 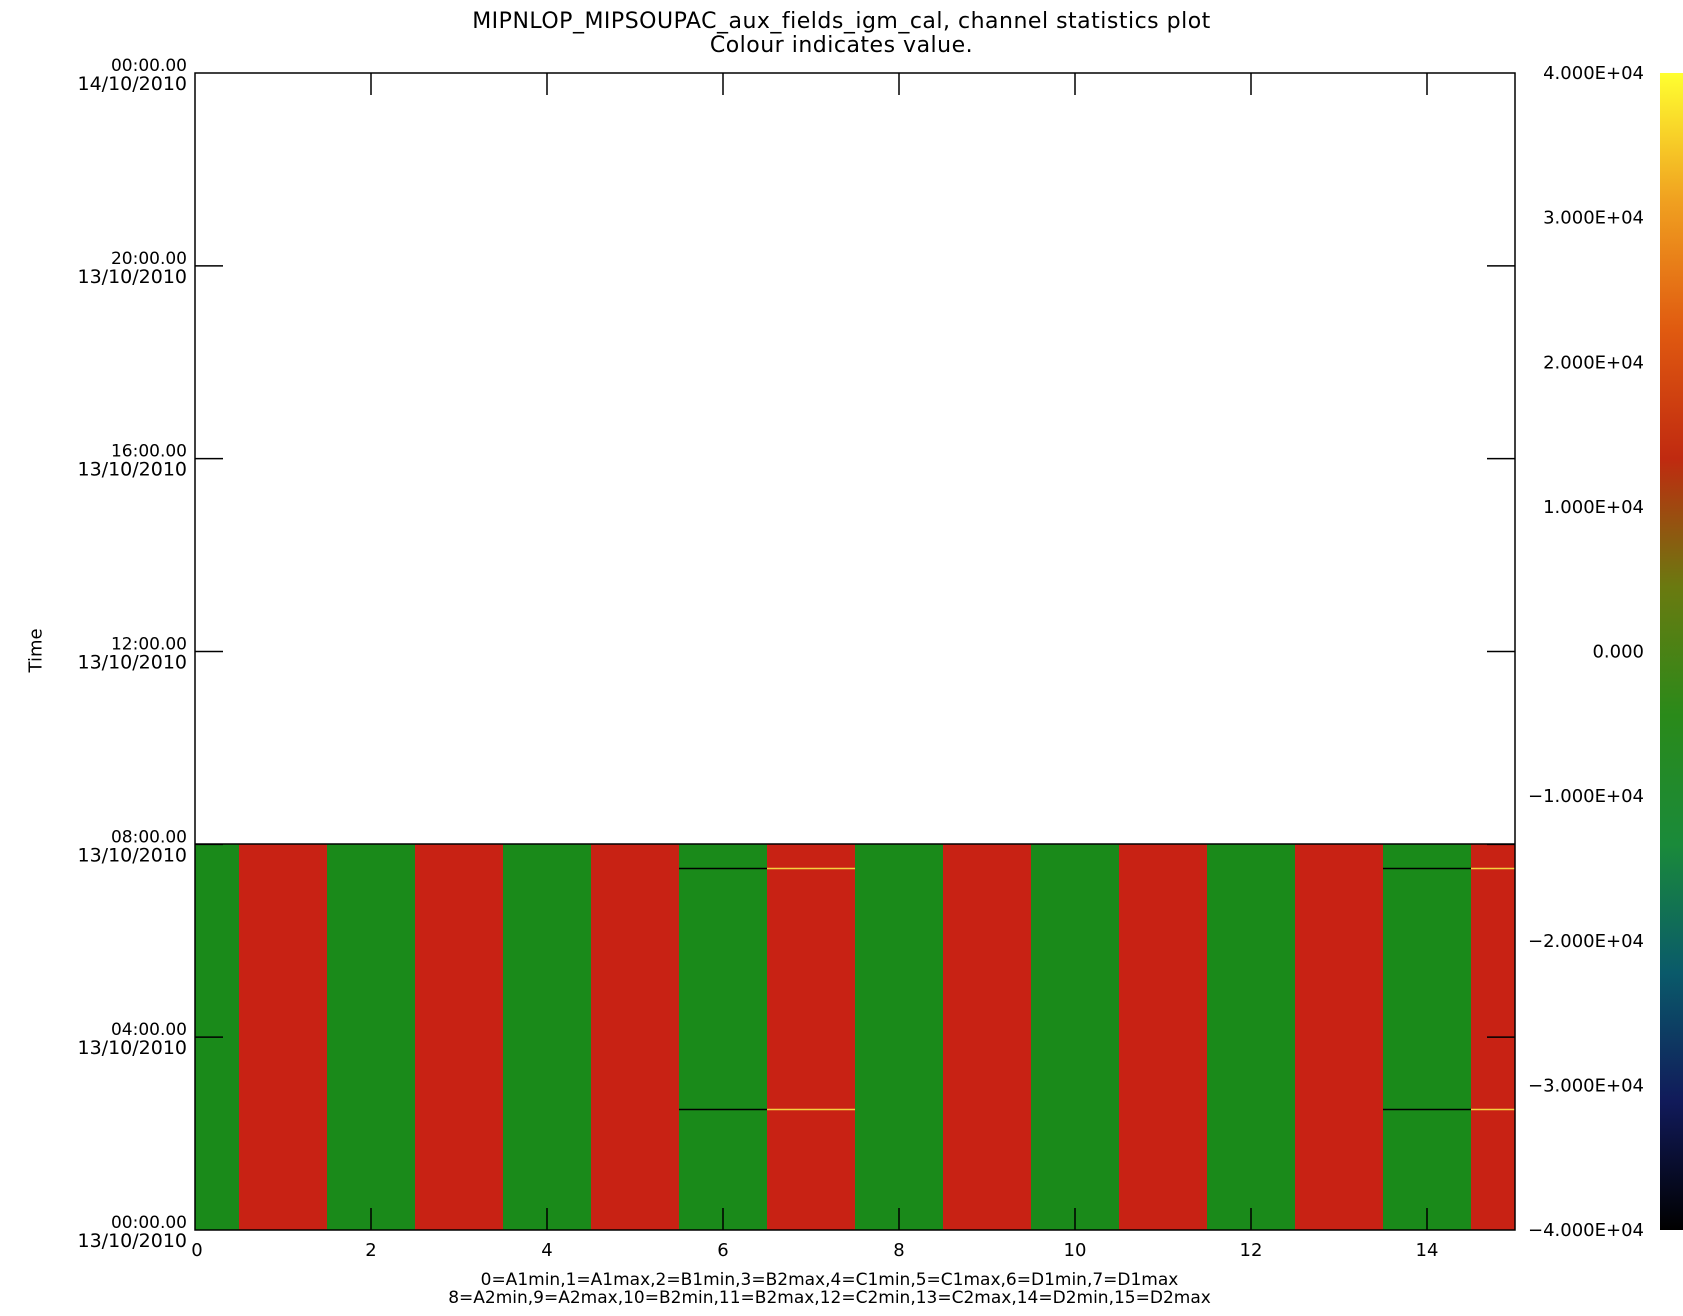 What do you see at coordinates (1618, 652) in the screenshot?
I see `colorbar-tick-label: 0.000` at bounding box center [1618, 652].